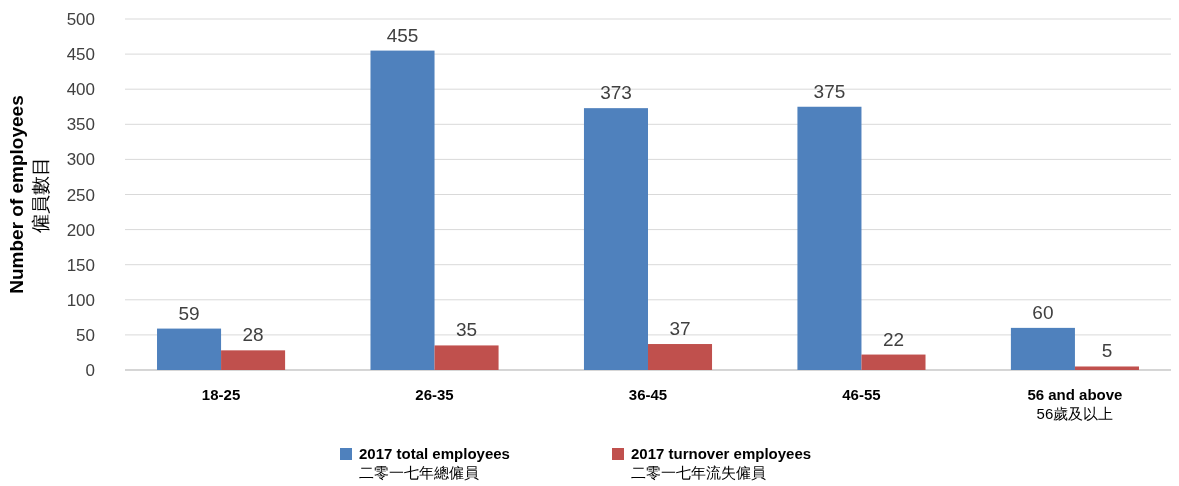  Describe the element at coordinates (434, 394) in the screenshot. I see `x-tick-label: 26-35` at that location.